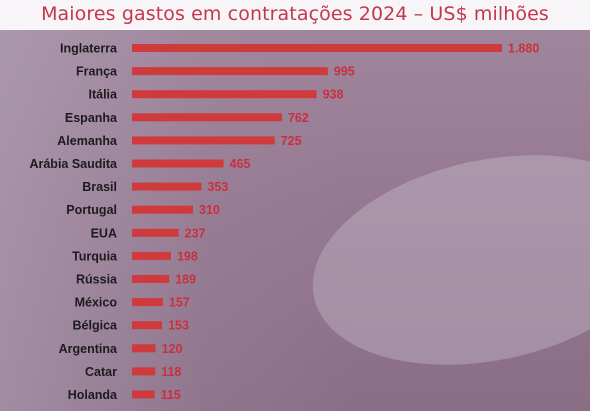  I want to click on category-label-brasil: Brasil, so click(99, 187).